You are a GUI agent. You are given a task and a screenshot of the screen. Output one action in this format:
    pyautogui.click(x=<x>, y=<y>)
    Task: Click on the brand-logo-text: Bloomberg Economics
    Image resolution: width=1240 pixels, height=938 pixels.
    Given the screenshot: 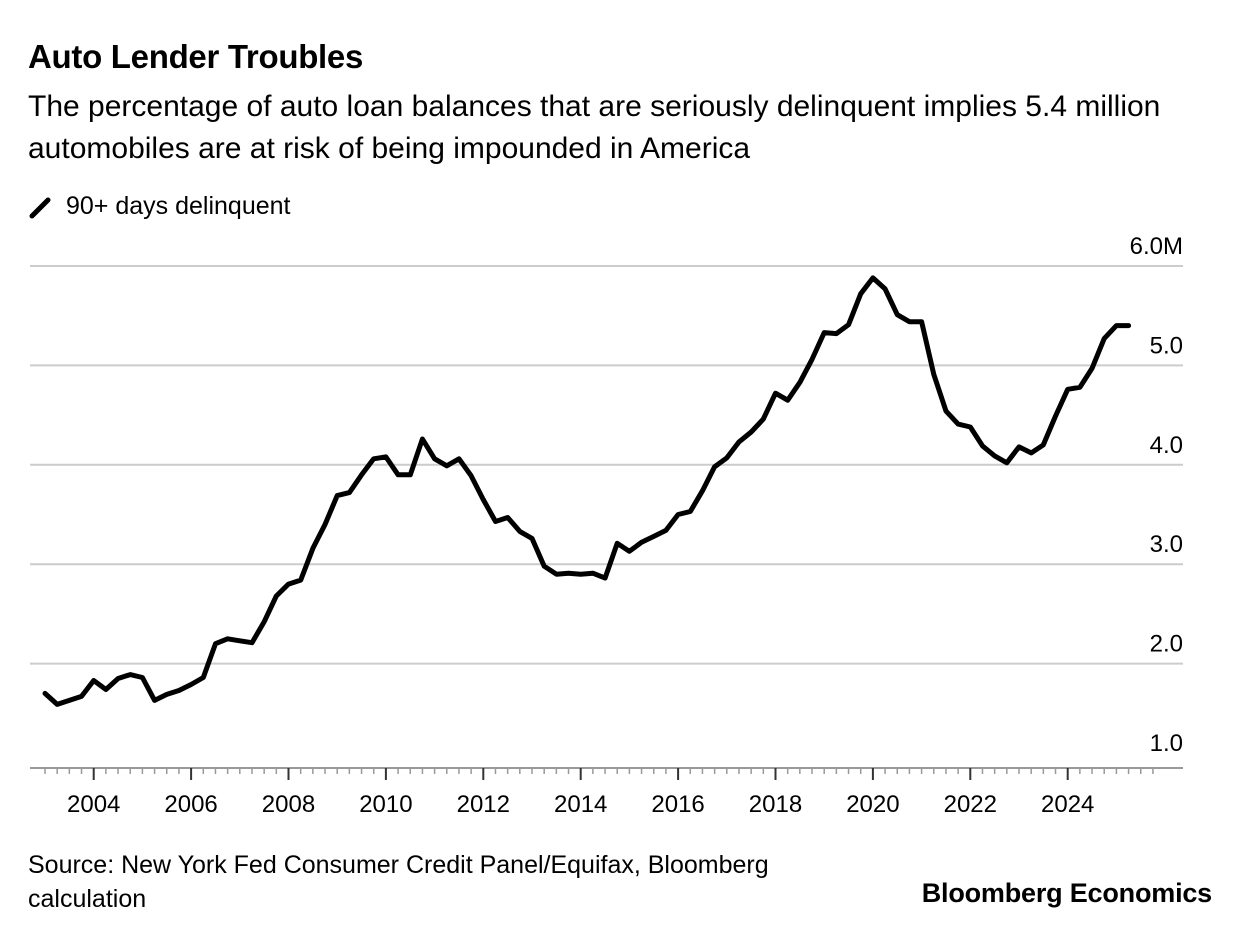 What is the action you would take?
    pyautogui.click(x=1066, y=893)
    